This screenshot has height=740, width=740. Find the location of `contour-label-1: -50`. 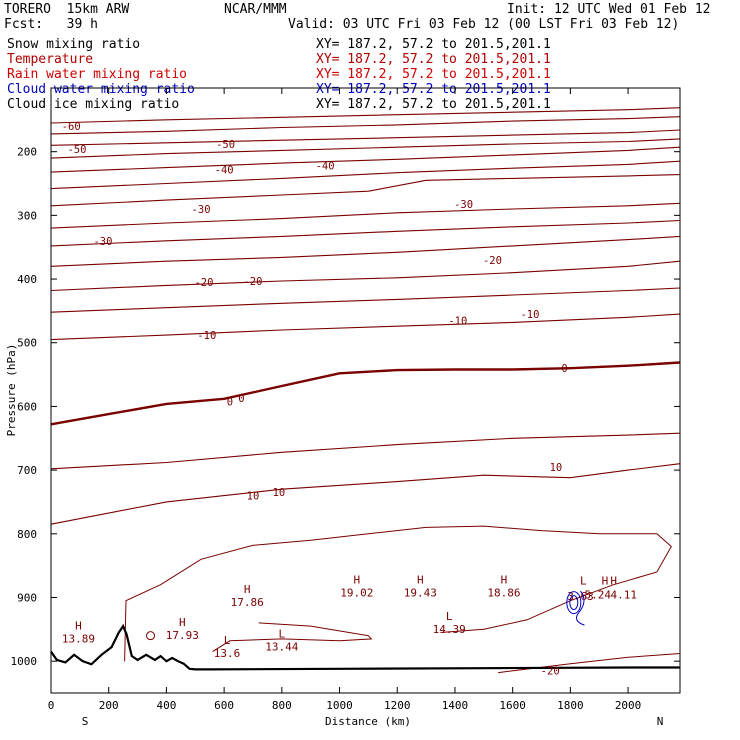

contour-label-1: -50 is located at coordinates (76, 150).